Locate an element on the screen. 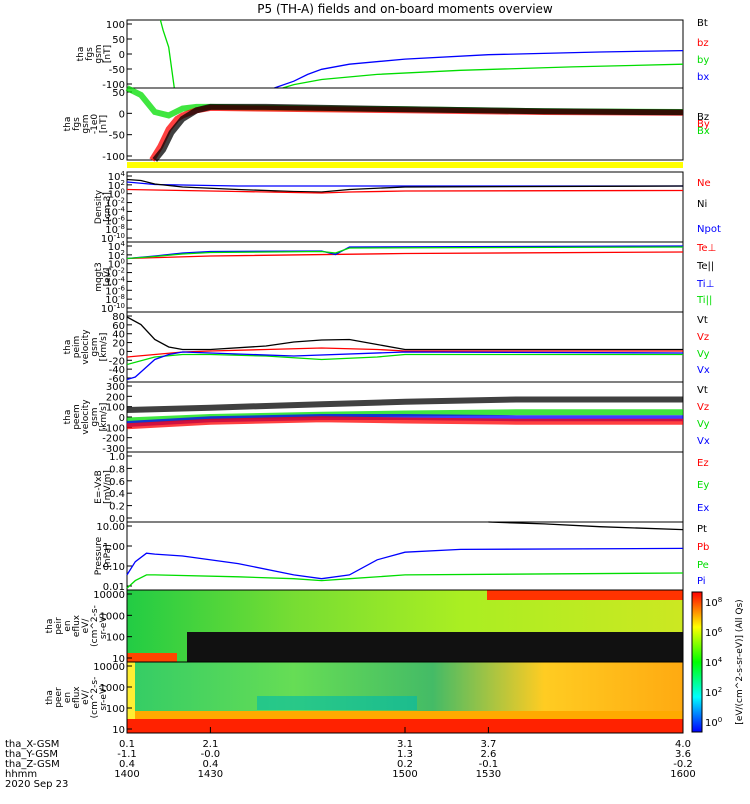 The height and width of the screenshot is (804, 750). colorbar-tick: 10⁰ is located at coordinates (713, 722).